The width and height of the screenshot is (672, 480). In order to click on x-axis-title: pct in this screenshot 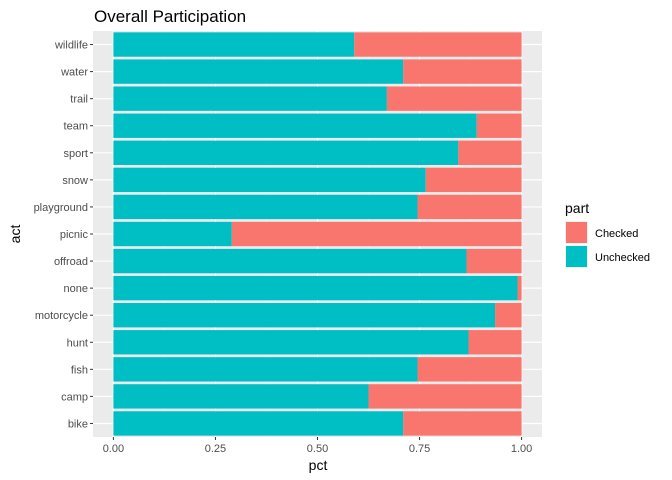, I will do `click(318, 465)`.